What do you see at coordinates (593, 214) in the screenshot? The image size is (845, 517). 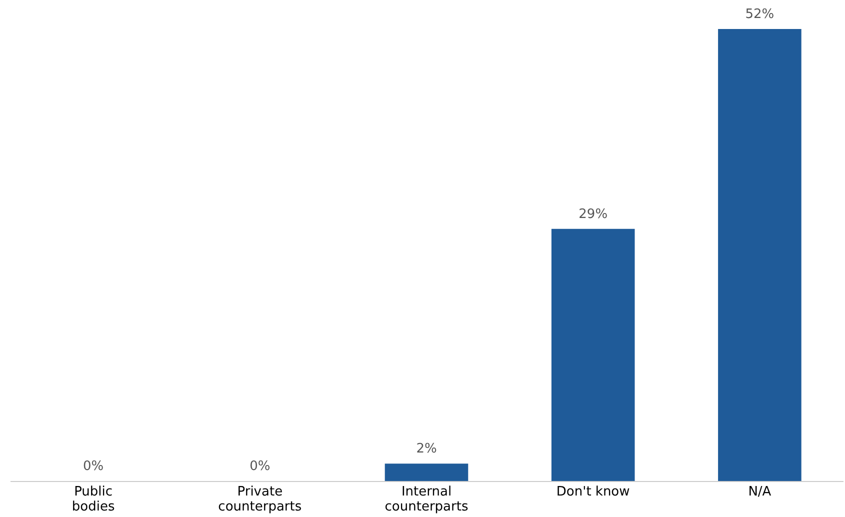 I see `data-label: 29%` at bounding box center [593, 214].